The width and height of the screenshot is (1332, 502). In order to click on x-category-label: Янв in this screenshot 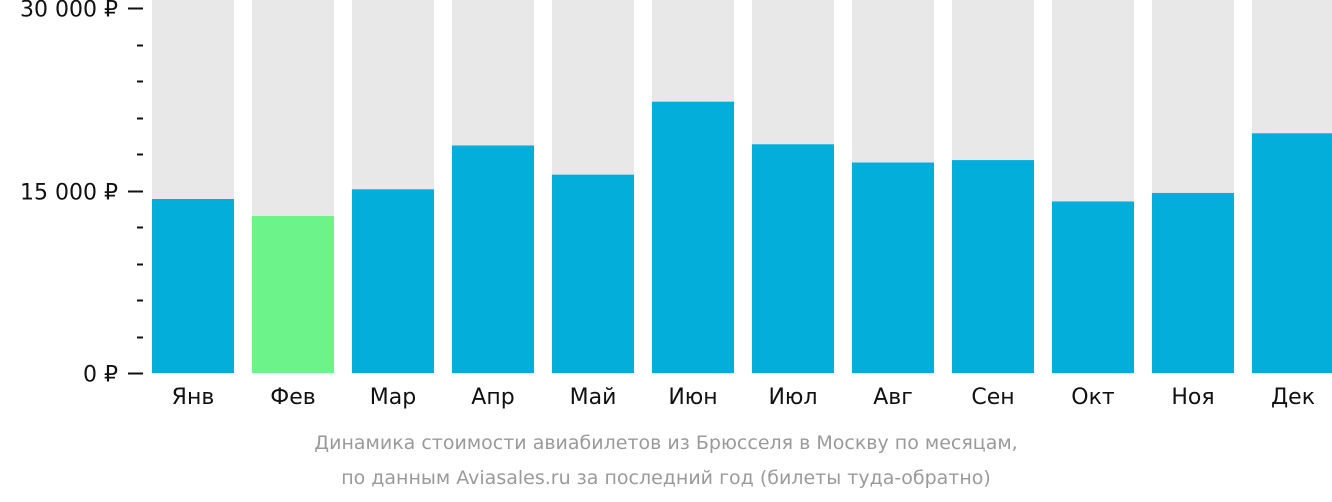, I will do `click(193, 397)`.